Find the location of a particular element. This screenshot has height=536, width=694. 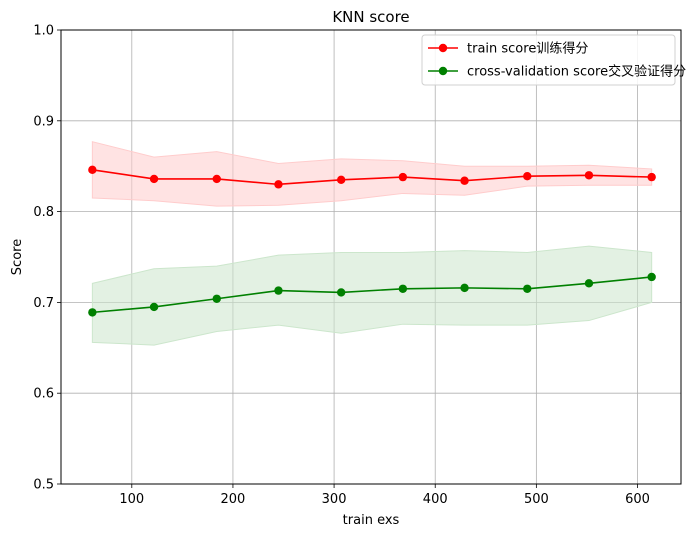

y-axis-ticks: 0.5 0.6 0.7 0.8 0.9 1.0 is located at coordinates (47, 258).